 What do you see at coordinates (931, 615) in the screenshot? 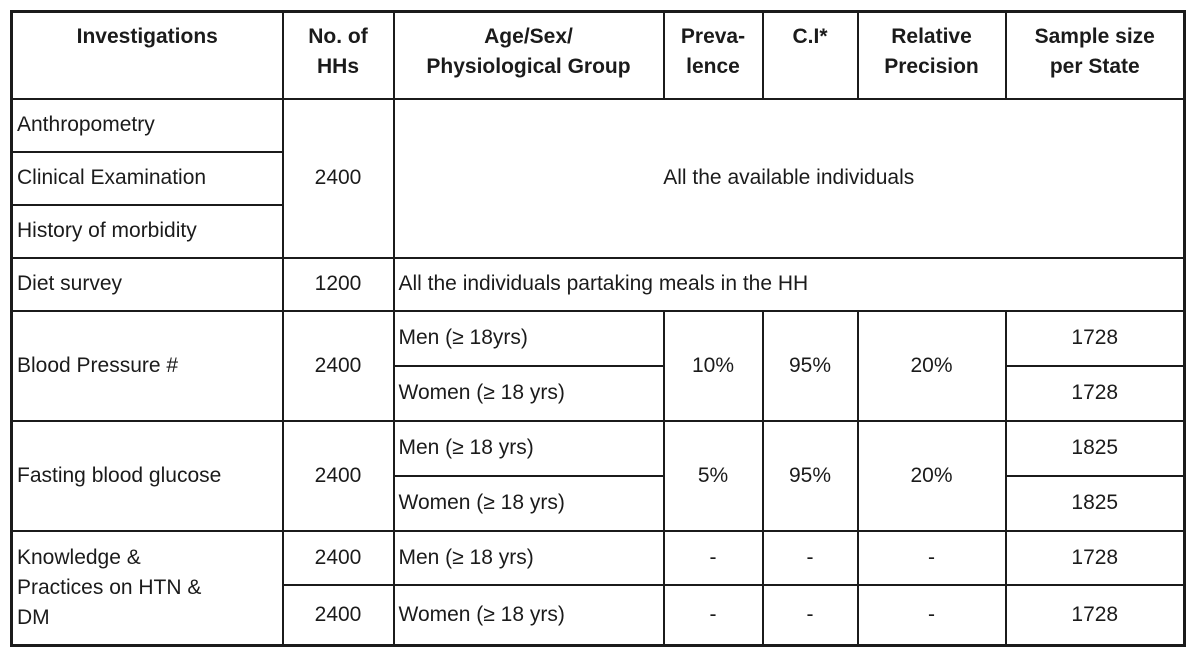
I see `cell-relative-precision-knowledge-women: -` at bounding box center [931, 615].